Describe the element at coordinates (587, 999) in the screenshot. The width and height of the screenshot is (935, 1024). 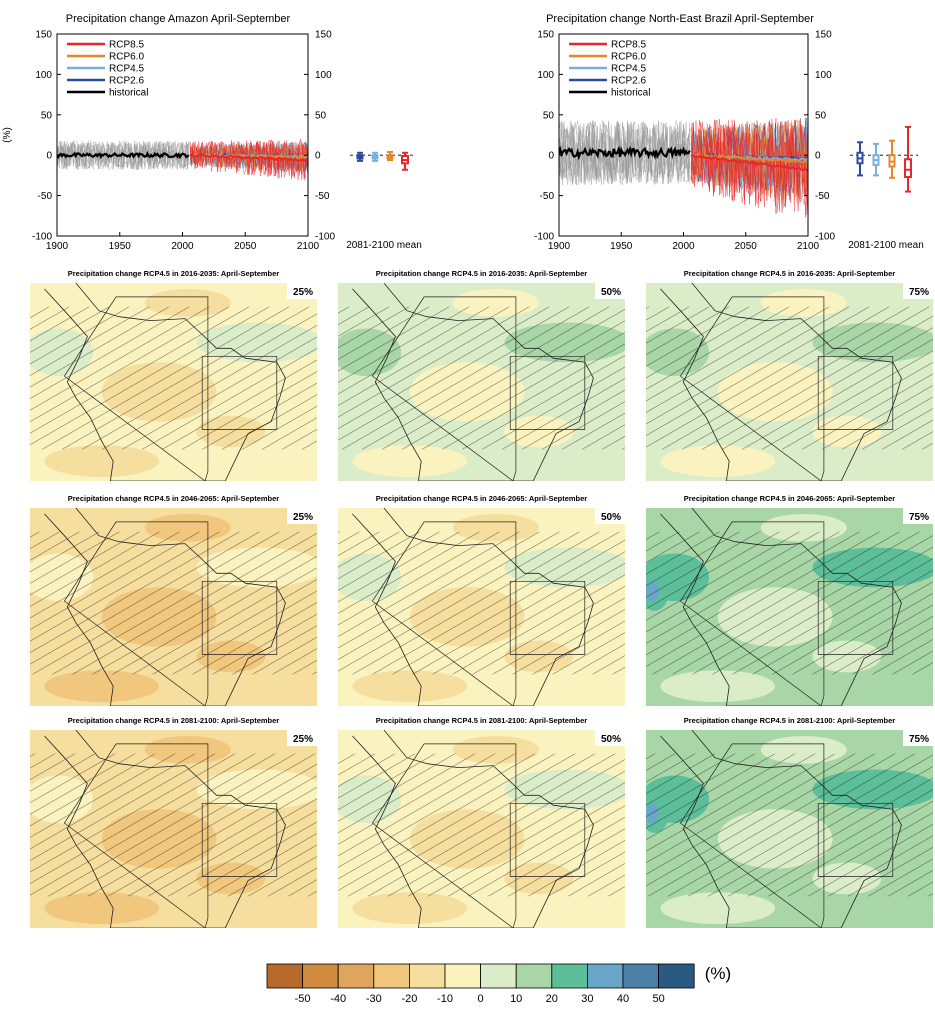
I see `colorbar-tick-label: 30` at that location.